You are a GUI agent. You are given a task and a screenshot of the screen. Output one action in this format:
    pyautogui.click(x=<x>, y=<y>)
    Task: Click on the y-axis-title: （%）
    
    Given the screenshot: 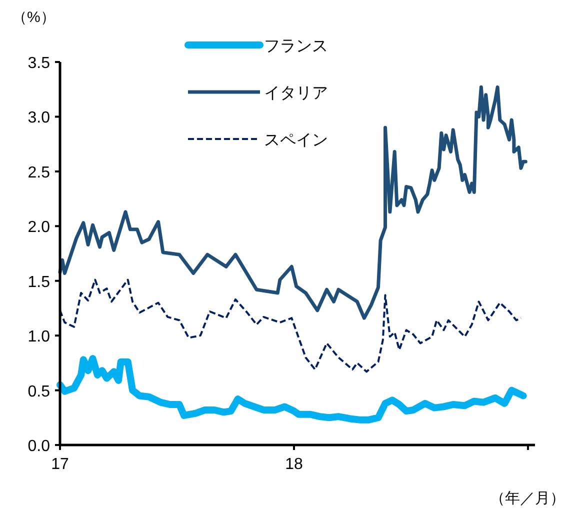 What is the action you would take?
    pyautogui.click(x=34, y=17)
    